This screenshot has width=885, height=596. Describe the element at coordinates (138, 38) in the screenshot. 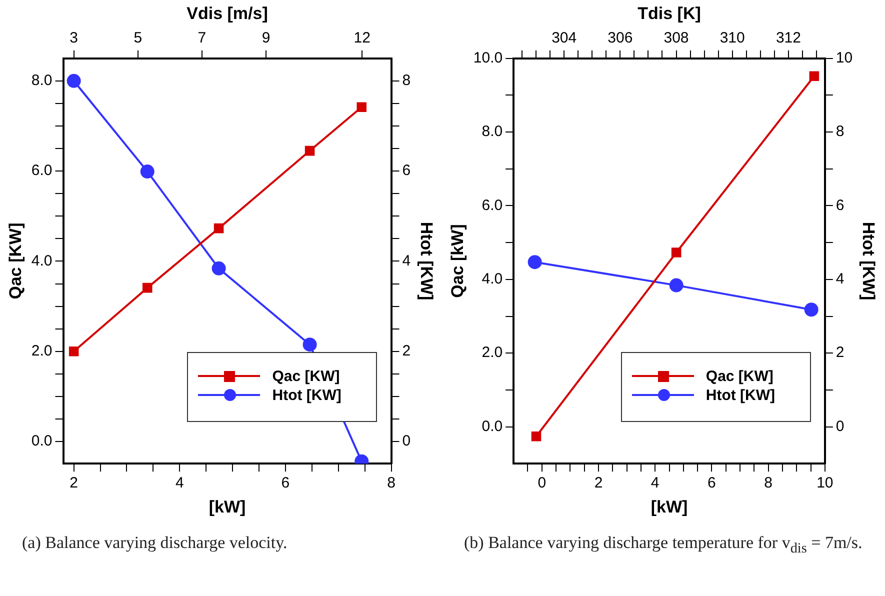

I see `x2-tick-label: 5` at that location.